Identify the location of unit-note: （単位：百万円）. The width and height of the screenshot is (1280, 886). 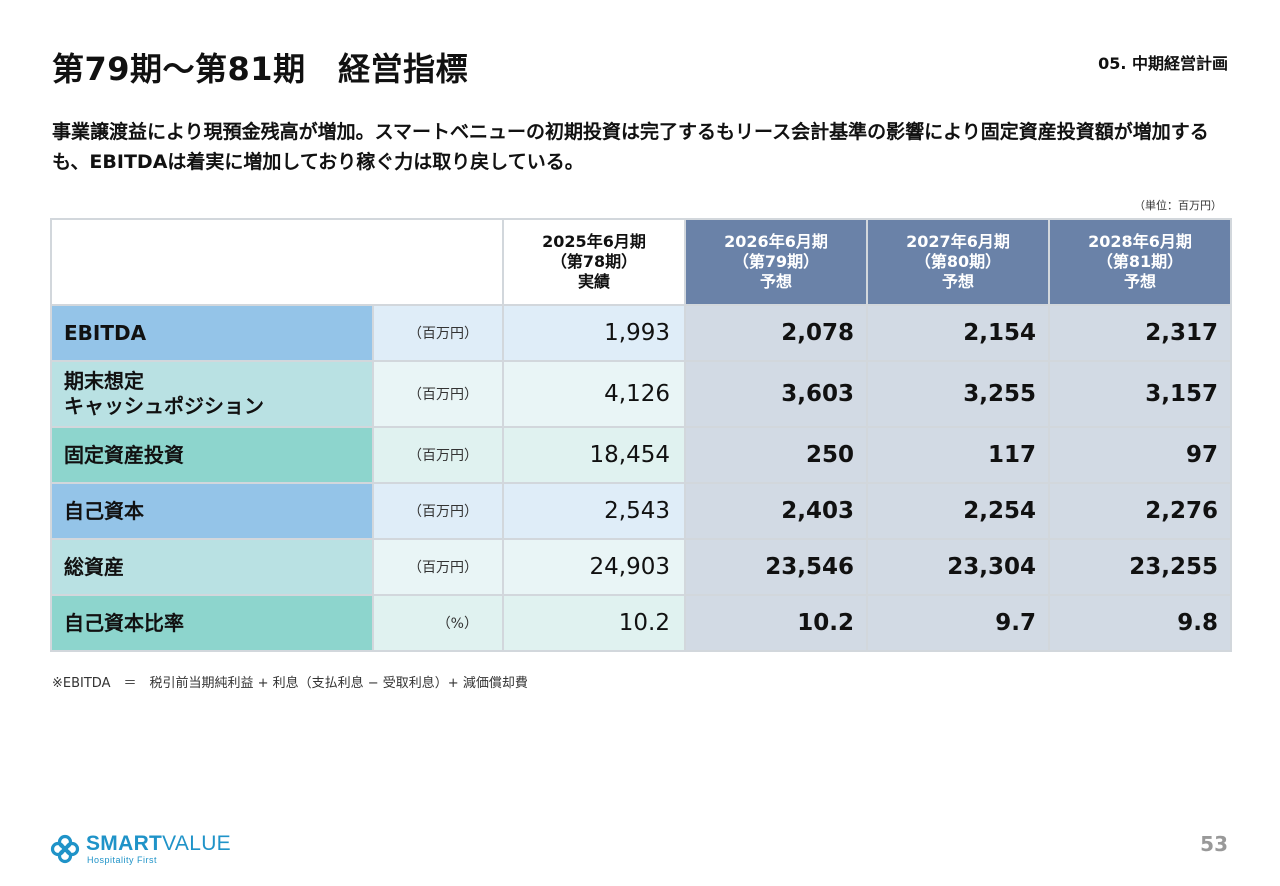
(1178, 205).